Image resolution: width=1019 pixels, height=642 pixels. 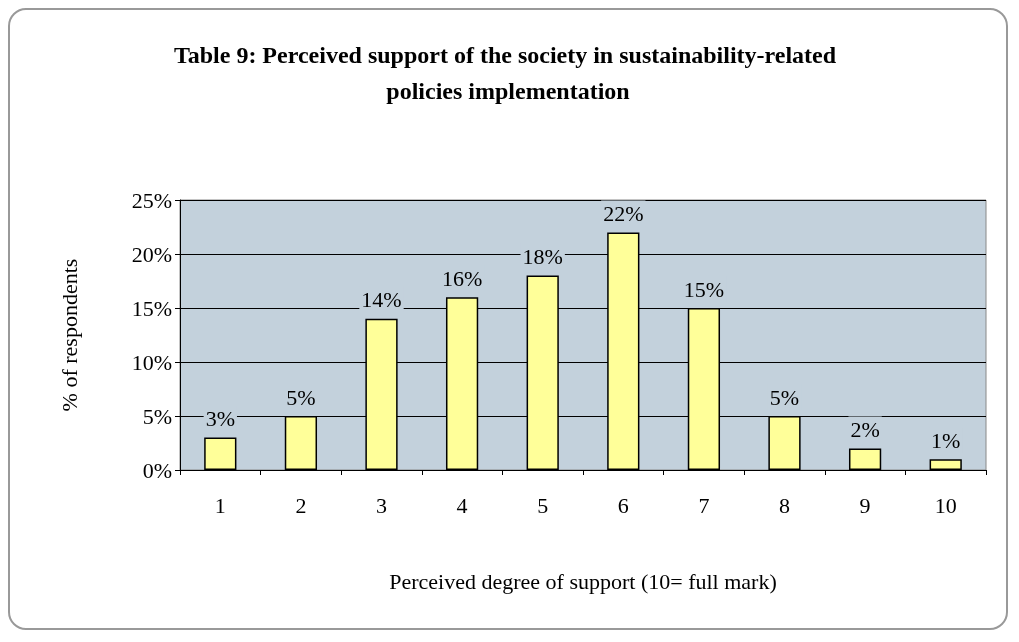 What do you see at coordinates (704, 505) in the screenshot?
I see `x-tick-label: 7` at bounding box center [704, 505].